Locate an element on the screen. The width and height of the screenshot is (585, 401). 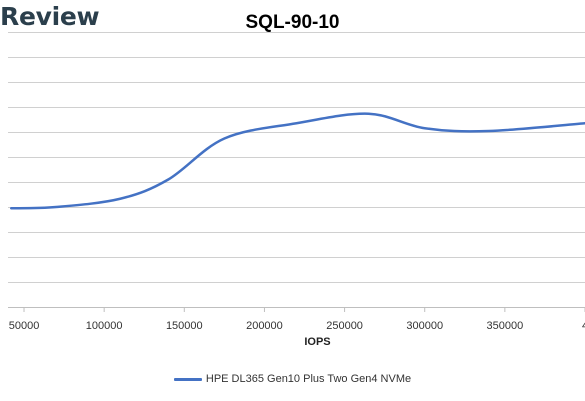
chart-title: SQL-90-10 is located at coordinates (292, 22).